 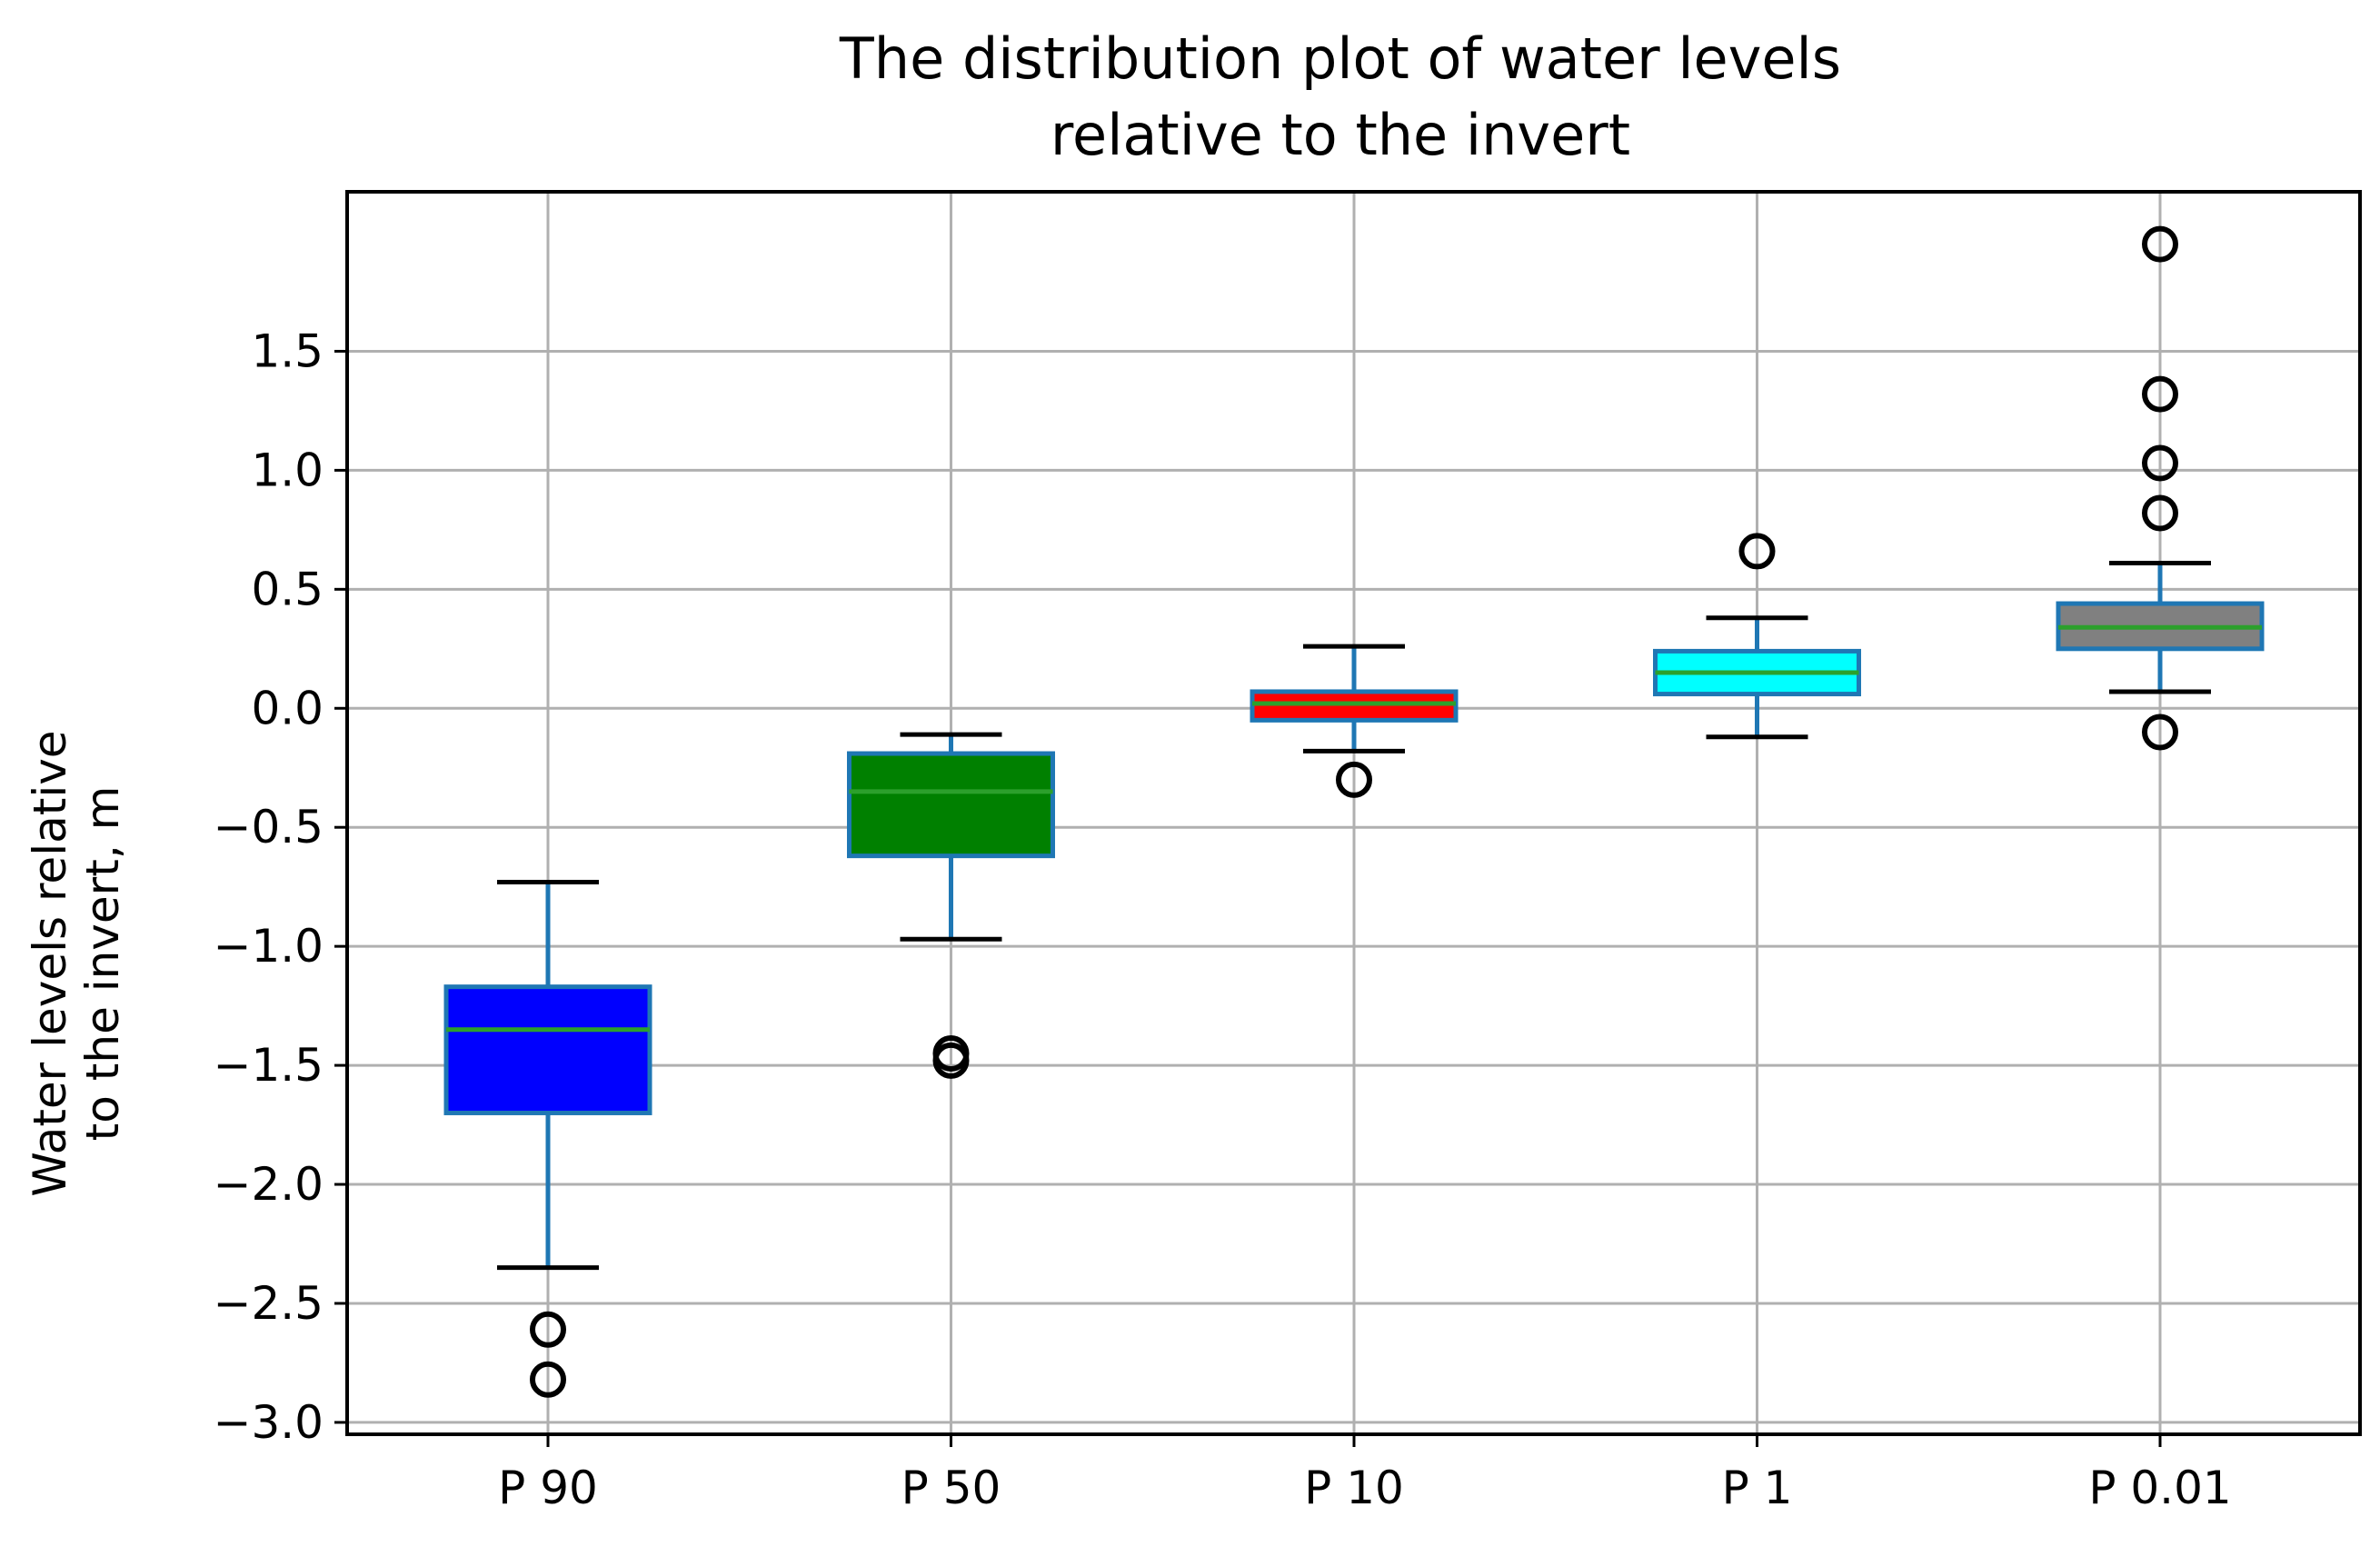 What do you see at coordinates (269, 1304) in the screenshot?
I see `y-tick-label: −2.5` at bounding box center [269, 1304].